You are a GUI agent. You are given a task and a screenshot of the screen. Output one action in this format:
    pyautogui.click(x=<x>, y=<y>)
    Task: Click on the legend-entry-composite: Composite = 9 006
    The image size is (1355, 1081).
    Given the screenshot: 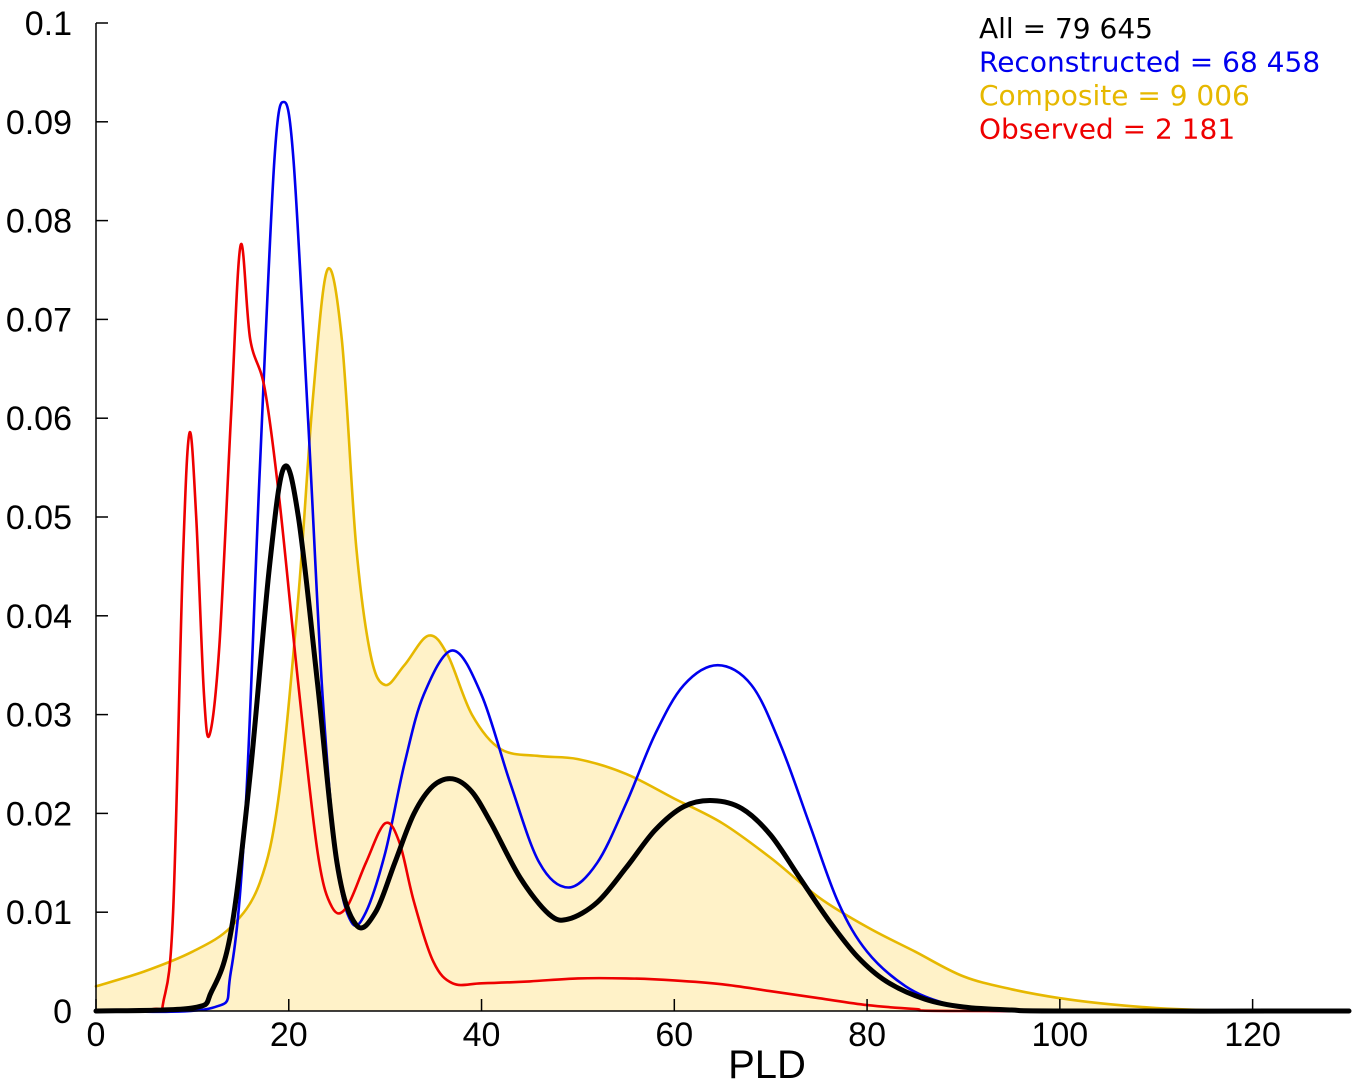 What is the action you would take?
    pyautogui.click(x=1114, y=95)
    